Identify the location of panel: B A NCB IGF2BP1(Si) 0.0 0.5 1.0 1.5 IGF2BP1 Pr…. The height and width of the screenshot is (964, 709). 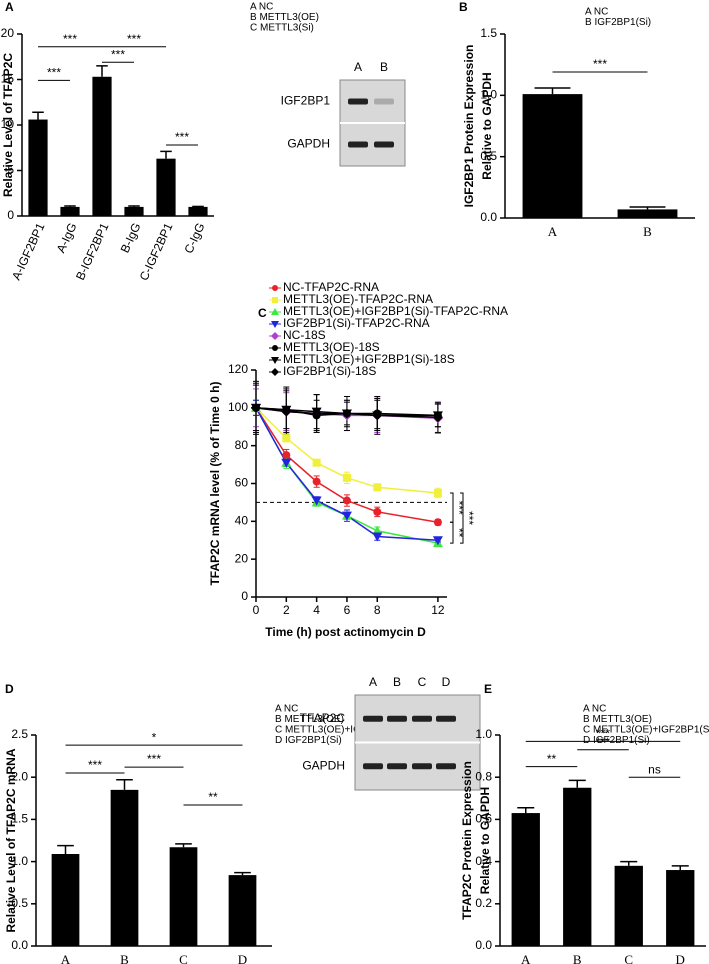
(577, 119).